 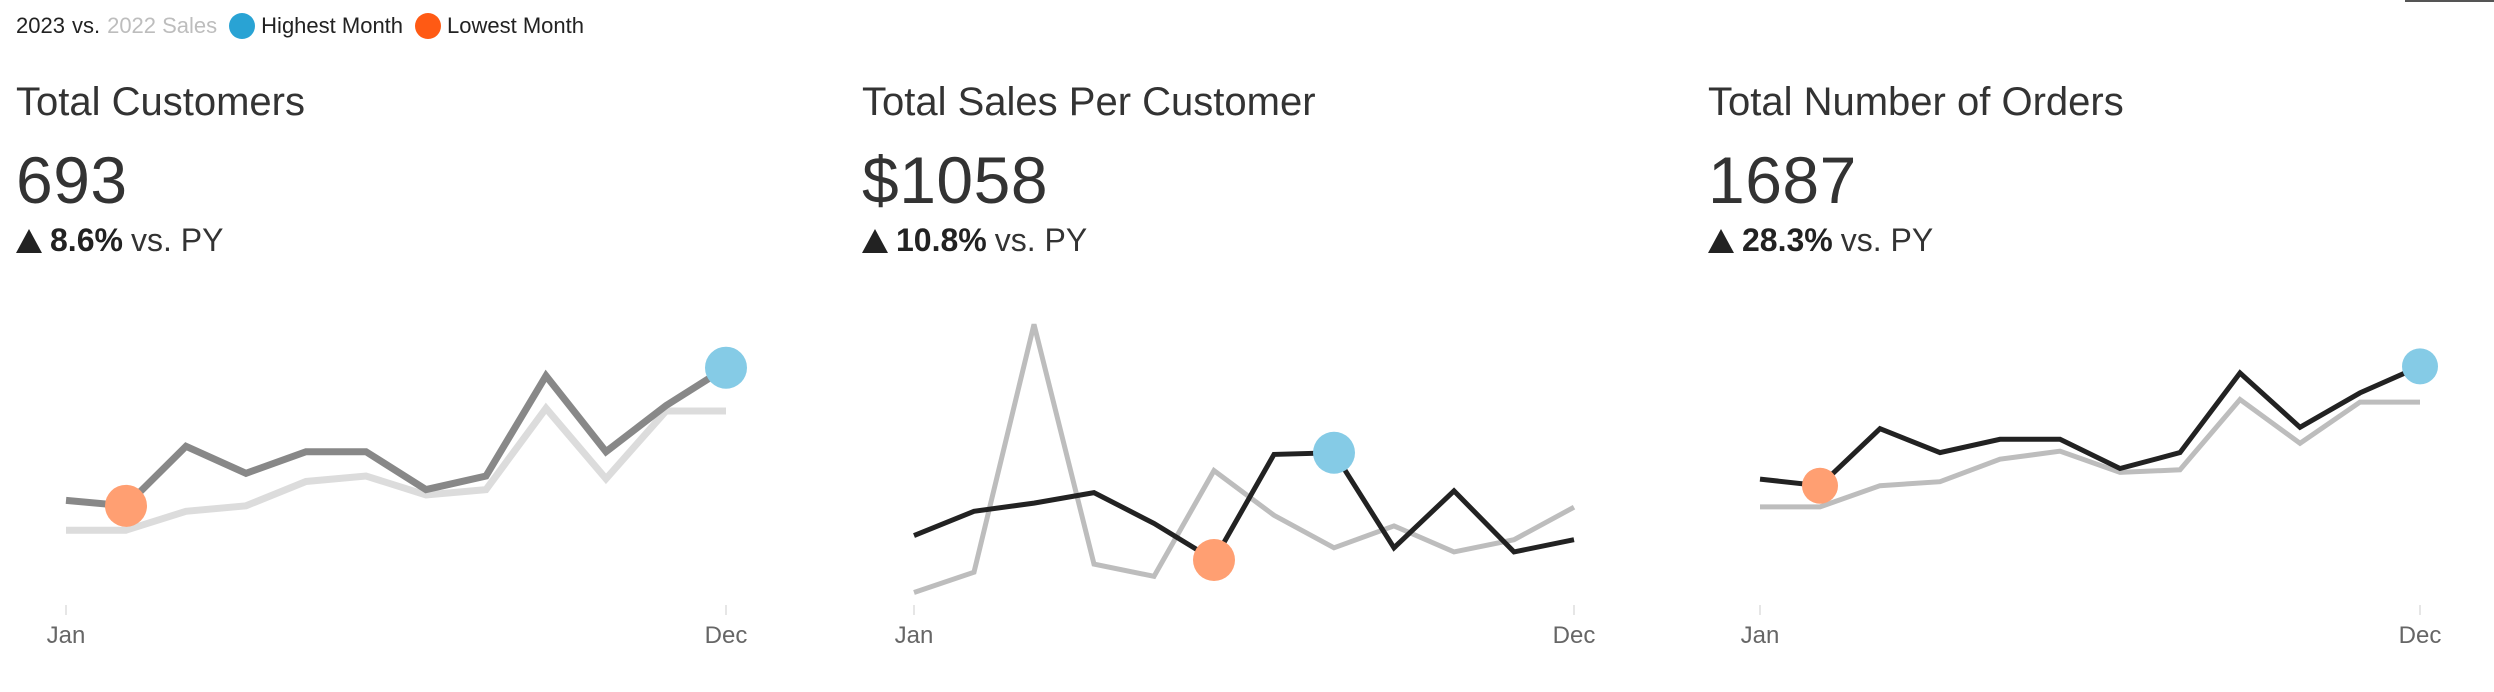 What do you see at coordinates (1916, 102) in the screenshot?
I see `panel-title: Total Number of Orders` at bounding box center [1916, 102].